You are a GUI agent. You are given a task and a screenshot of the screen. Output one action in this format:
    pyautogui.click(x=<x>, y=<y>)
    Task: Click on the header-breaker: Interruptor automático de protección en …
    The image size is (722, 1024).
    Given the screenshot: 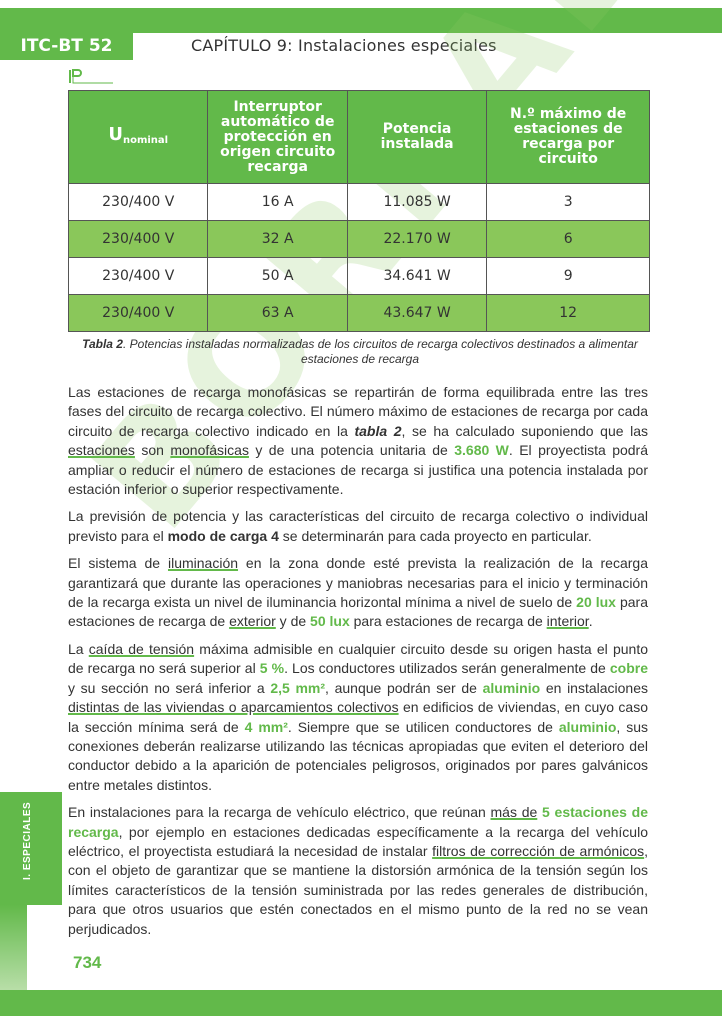 What is the action you would take?
    pyautogui.click(x=277, y=137)
    